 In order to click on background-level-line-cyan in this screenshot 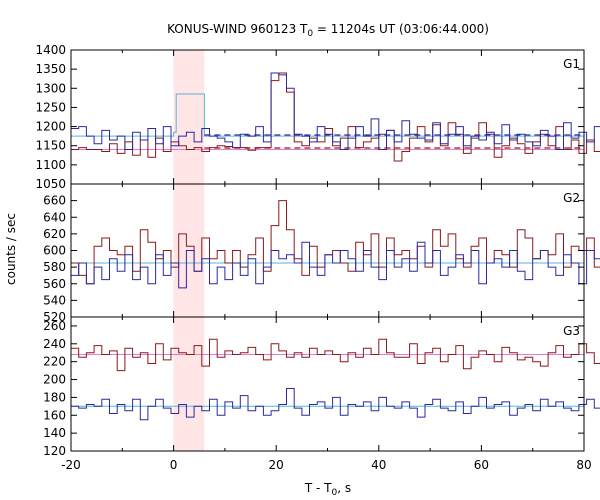, I will do `click(327, 115)`.